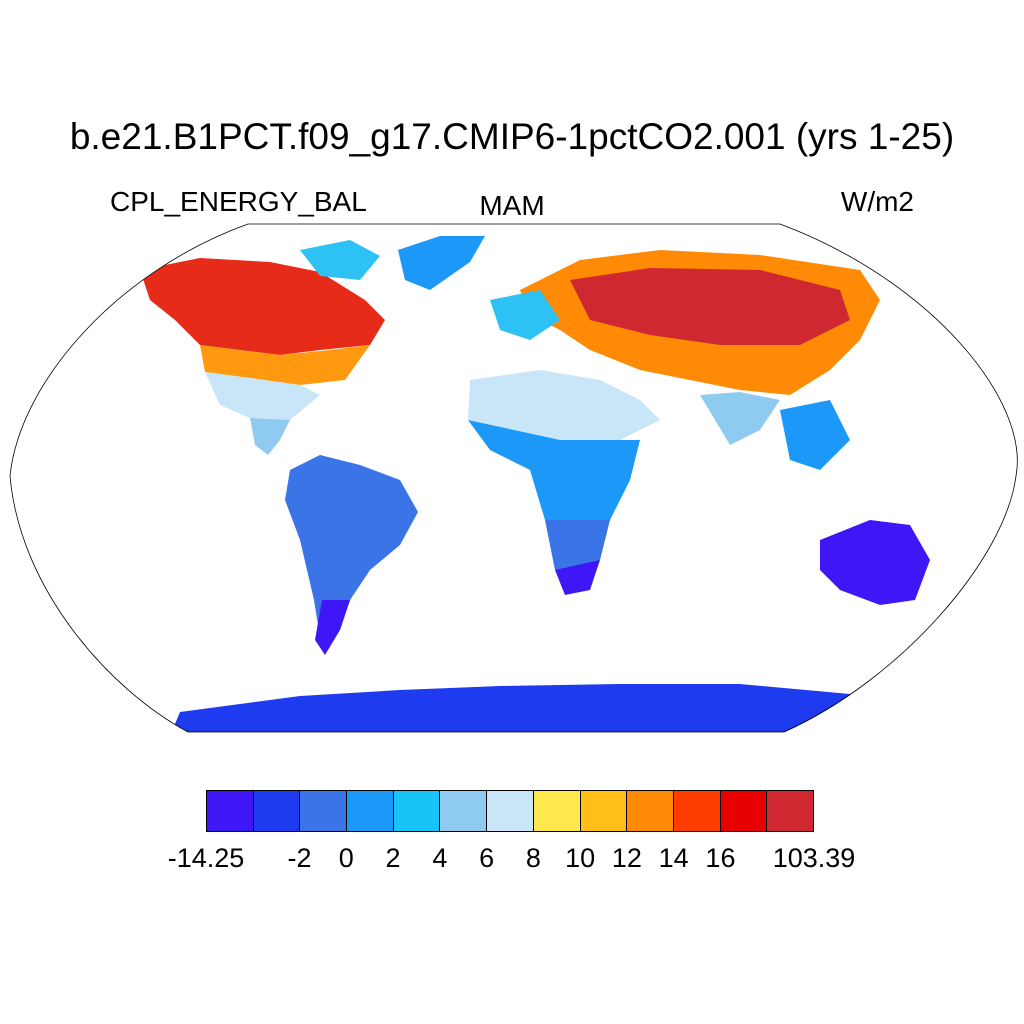 The width and height of the screenshot is (1024, 1024). I want to click on colorbar-tick-label: 10, so click(580, 858).